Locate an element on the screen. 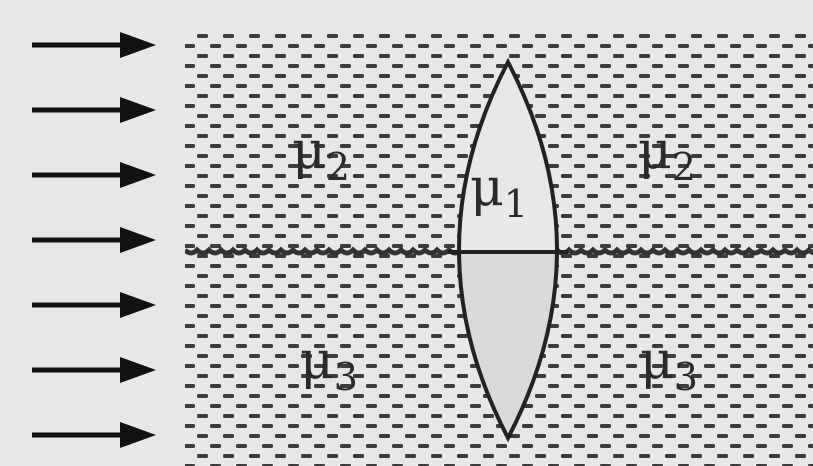 This screenshot has height=466, width=813. lens-outline is located at coordinates (508, 250).